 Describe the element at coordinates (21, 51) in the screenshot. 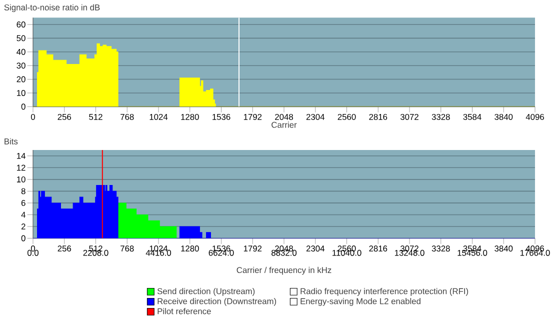

I see `y-tick-label: 40` at that location.